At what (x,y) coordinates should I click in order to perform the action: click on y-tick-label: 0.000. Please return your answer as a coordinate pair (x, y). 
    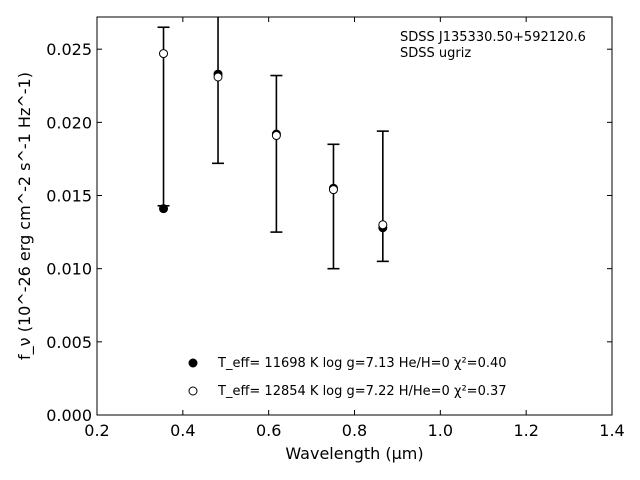
    Looking at the image, I should click on (69, 415).